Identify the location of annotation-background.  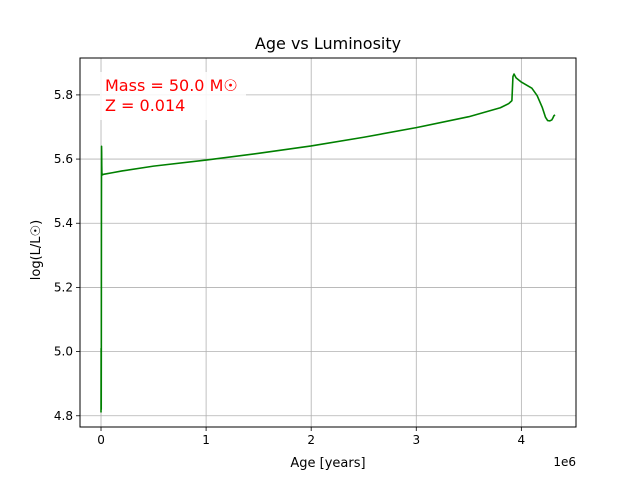
(173, 96).